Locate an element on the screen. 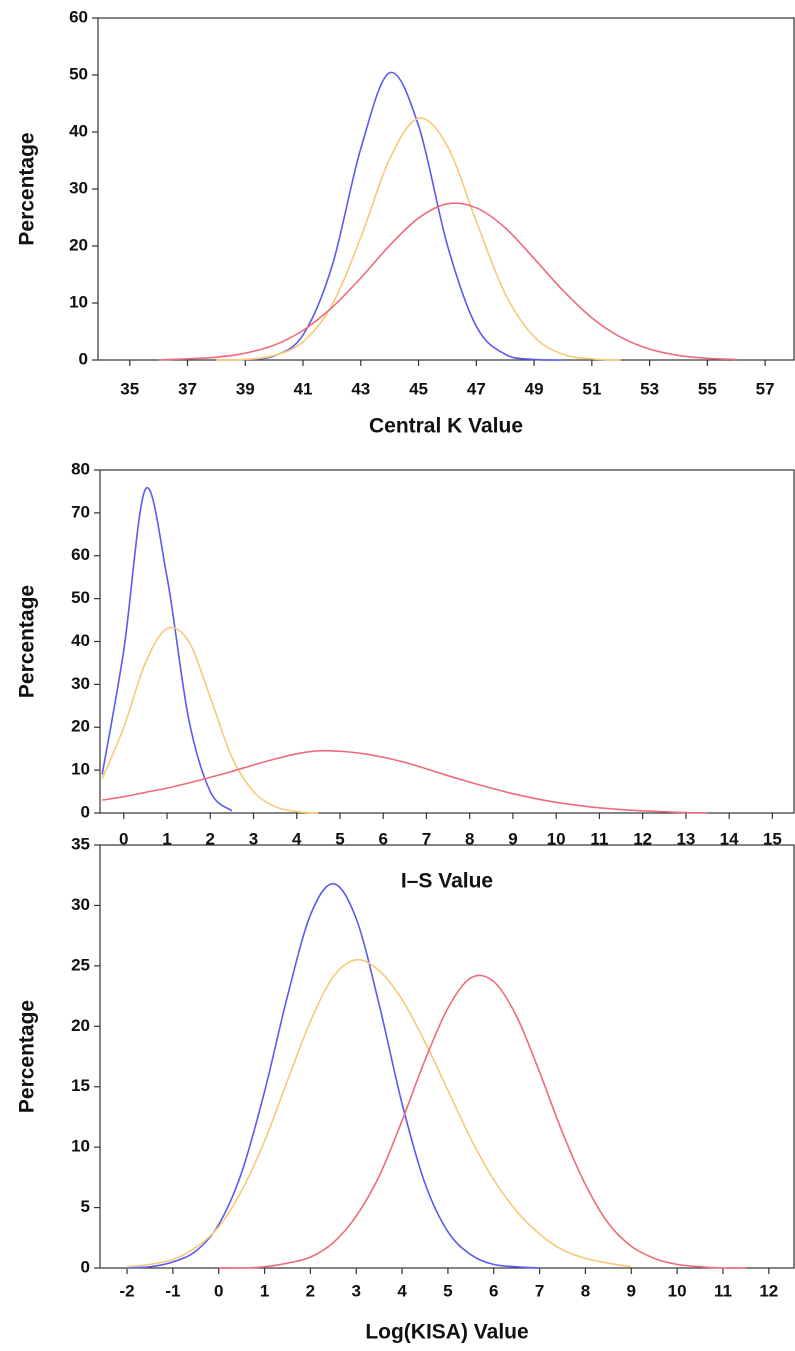 This screenshot has width=795, height=1351. x-tick-label: 45 is located at coordinates (418, 388).